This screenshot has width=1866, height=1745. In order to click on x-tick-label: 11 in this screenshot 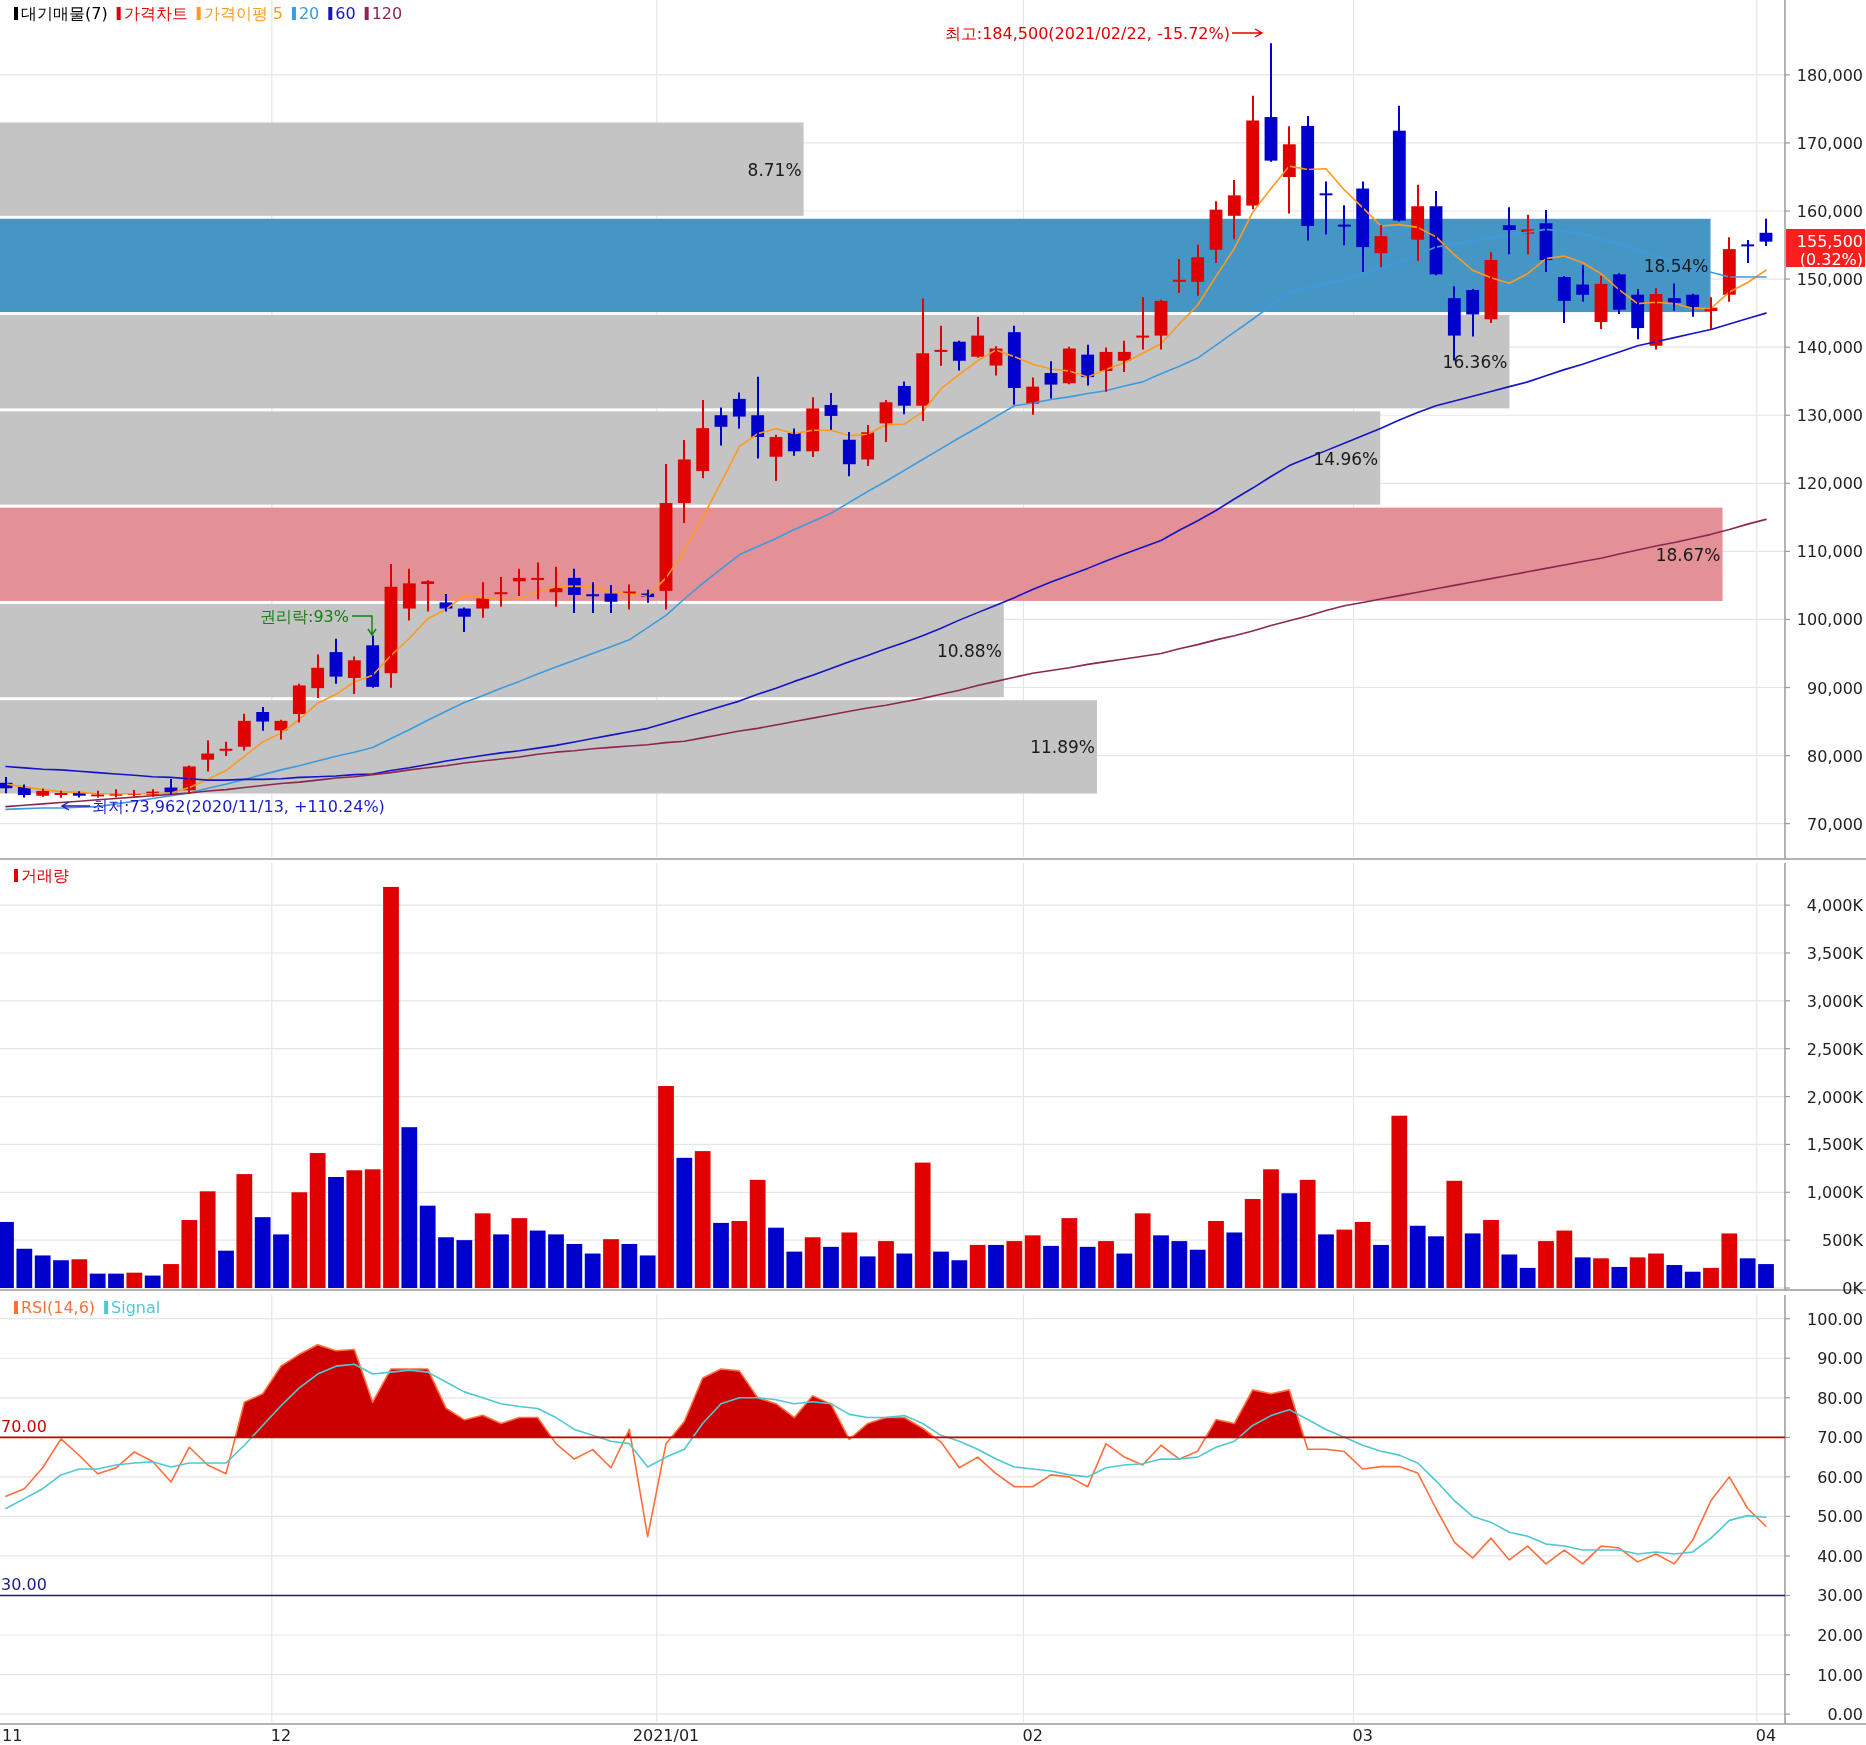, I will do `click(12, 1735)`.